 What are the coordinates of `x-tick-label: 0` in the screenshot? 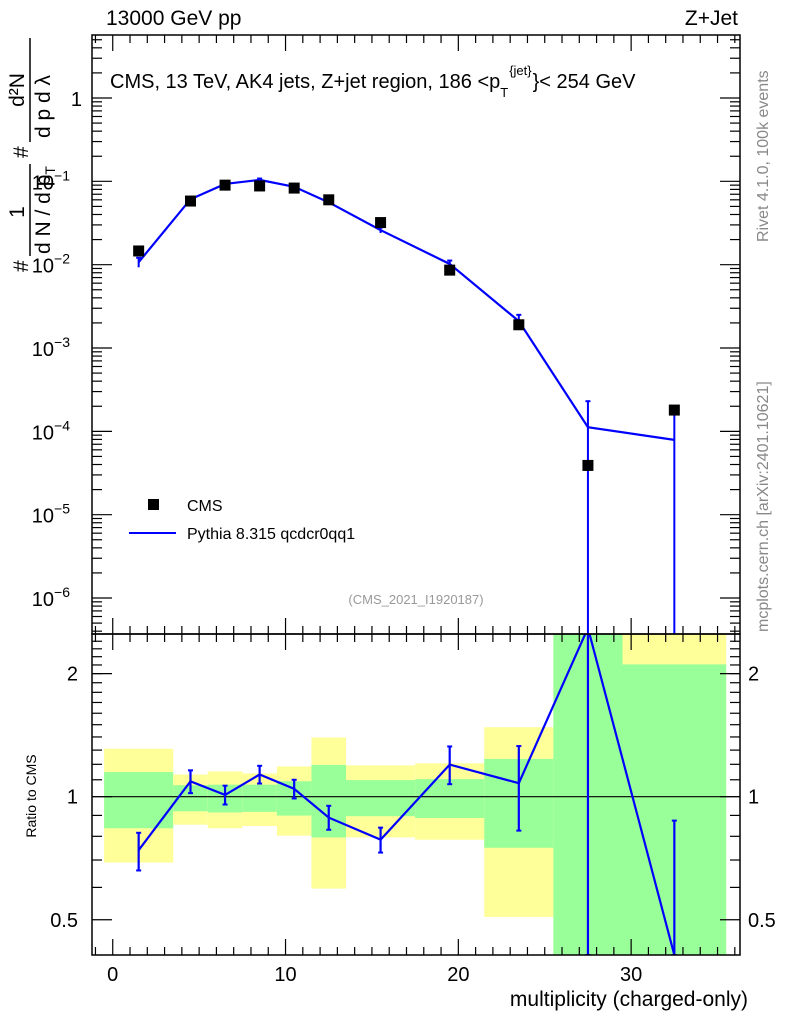 It's located at (112, 975).